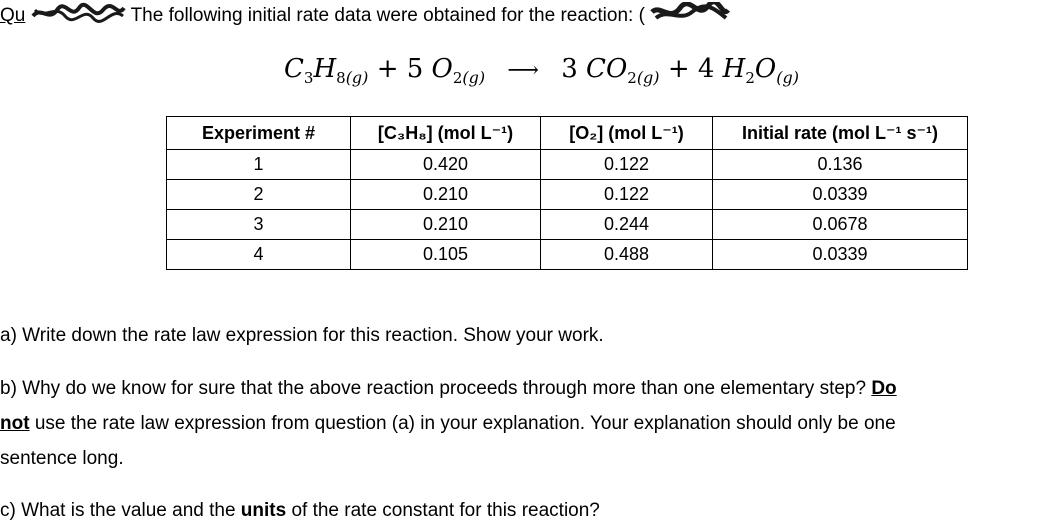 This screenshot has width=1054, height=531. What do you see at coordinates (120, 510) in the screenshot?
I see `question-c-text-1: c) What is the value and the` at bounding box center [120, 510].